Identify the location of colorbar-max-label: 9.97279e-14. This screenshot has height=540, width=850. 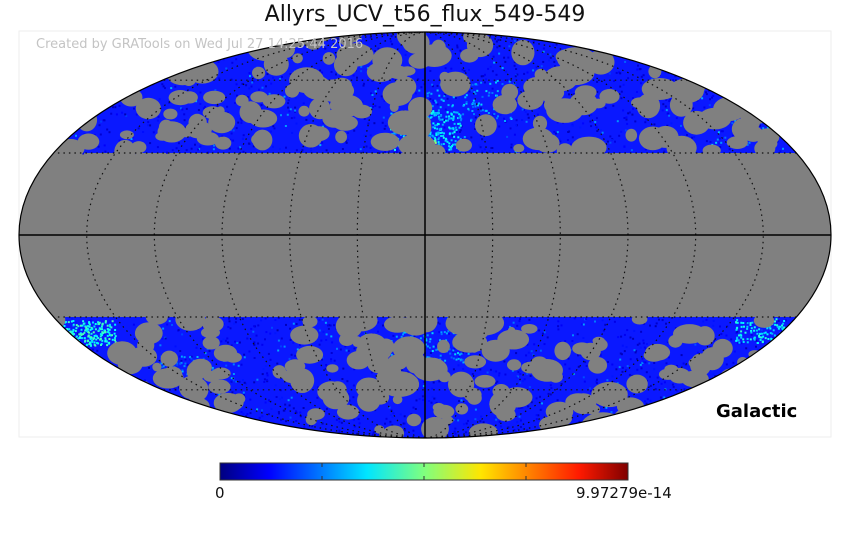
(624, 493).